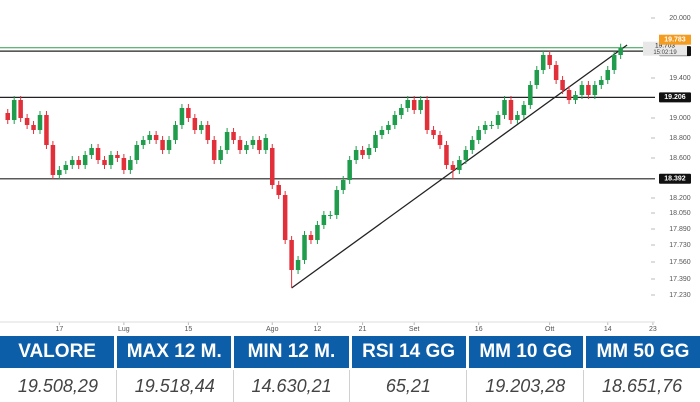 The image size is (700, 402). What do you see at coordinates (675, 40) in the screenshot?
I see `alert-label: 19.783` at bounding box center [675, 40].